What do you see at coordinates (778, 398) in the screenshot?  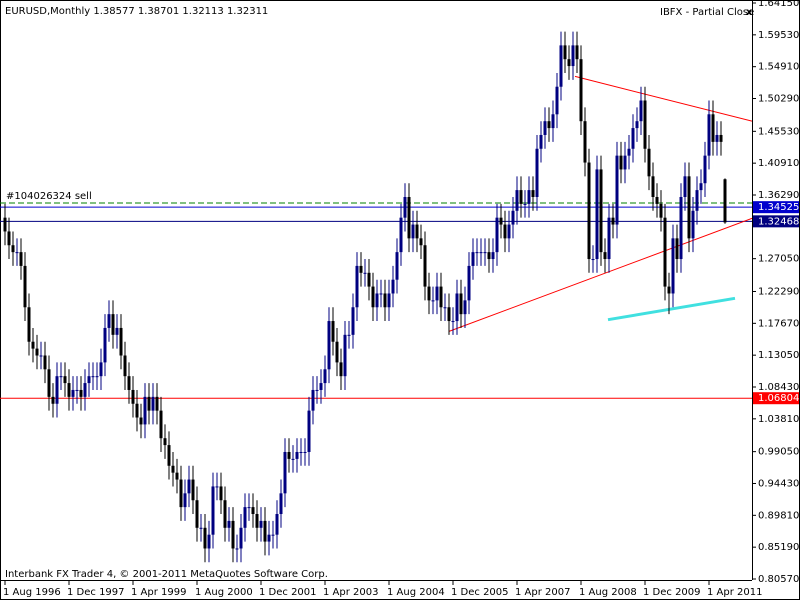 I see `price-tag-label: 1.06804` at bounding box center [778, 398].